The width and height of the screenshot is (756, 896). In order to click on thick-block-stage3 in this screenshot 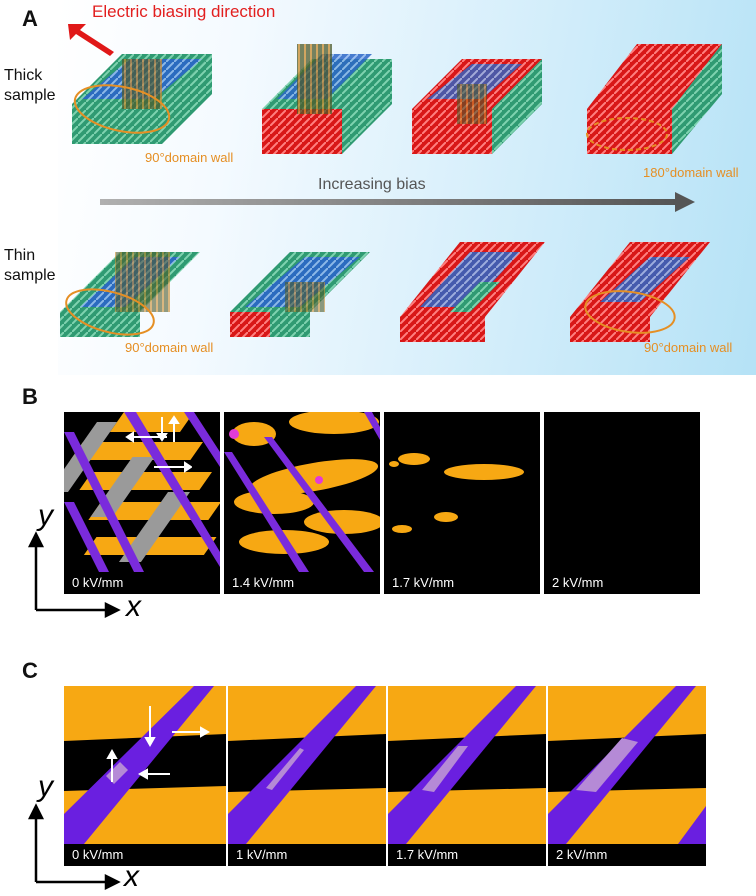, I will do `click(477, 106)`.